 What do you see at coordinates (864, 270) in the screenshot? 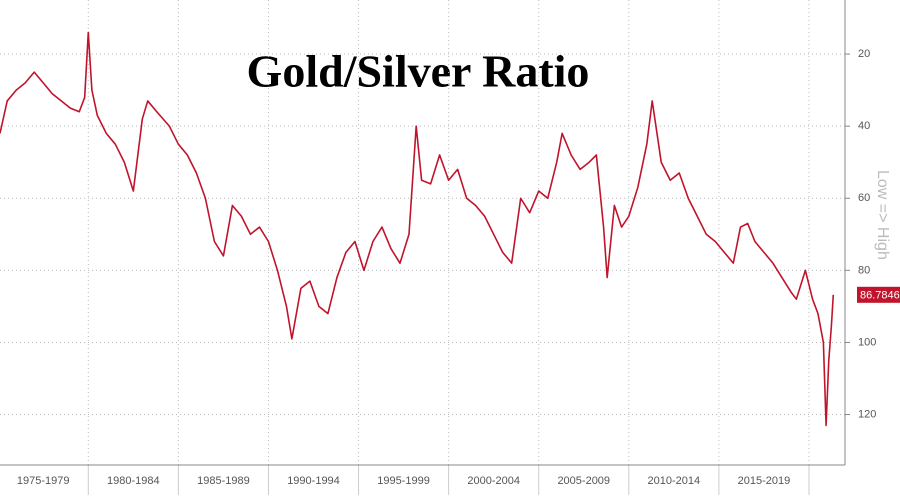
I see `y-tick-label: 80` at bounding box center [864, 270].